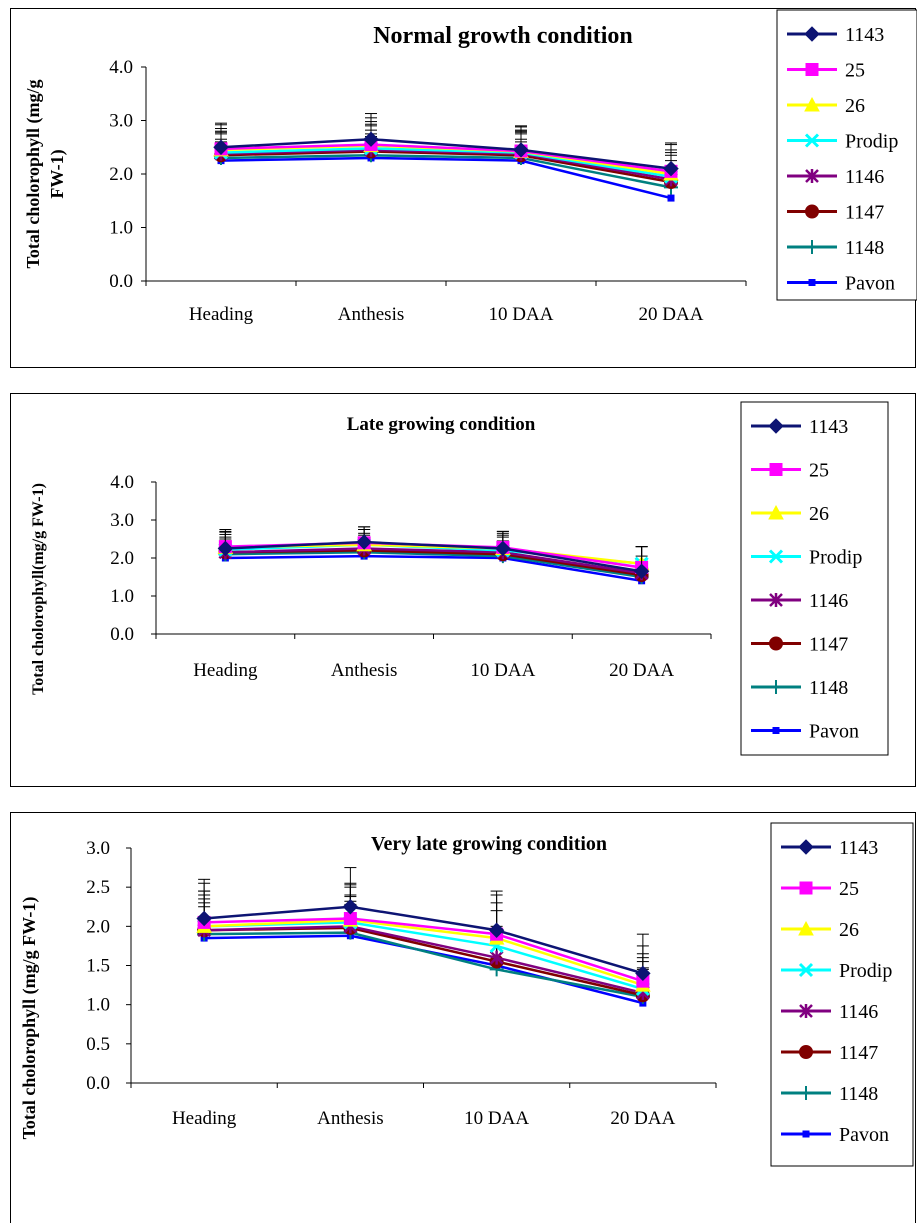  Describe the element at coordinates (98, 966) in the screenshot. I see `y-tick-label: 1.5` at that location.